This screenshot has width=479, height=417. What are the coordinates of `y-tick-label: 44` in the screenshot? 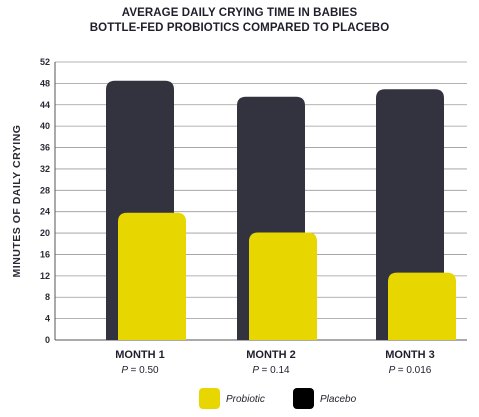 It's located at (45, 105).